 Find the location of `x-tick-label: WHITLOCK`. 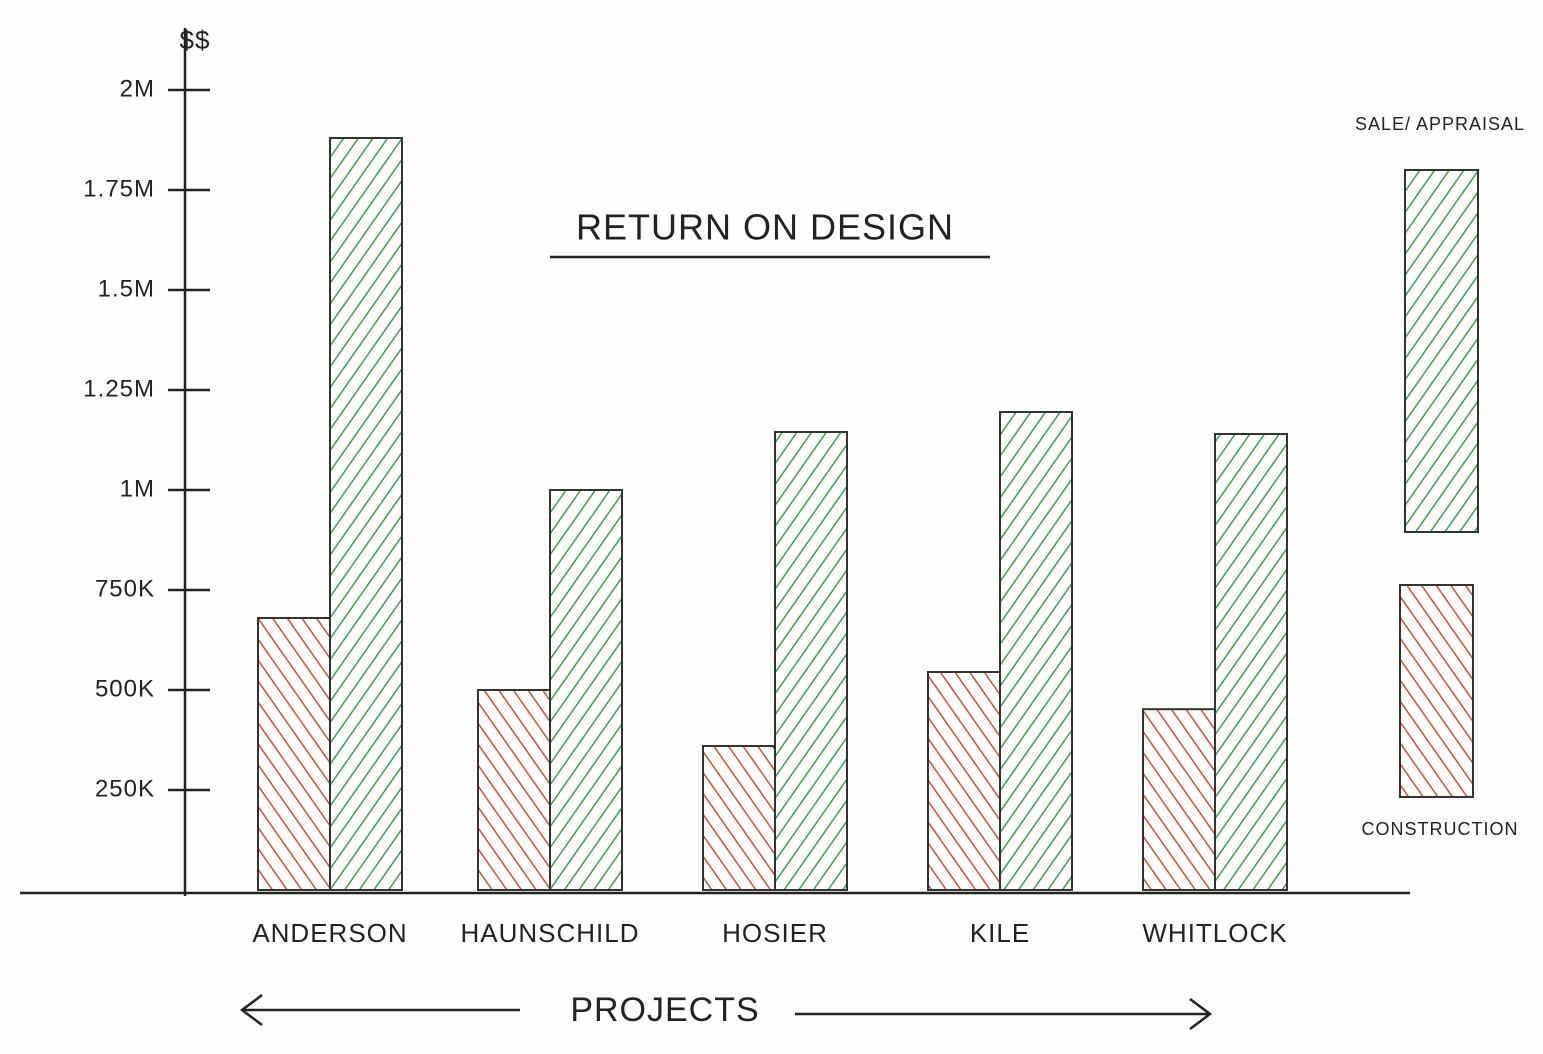

x-tick-label: WHITLOCK is located at coordinates (1214, 933).